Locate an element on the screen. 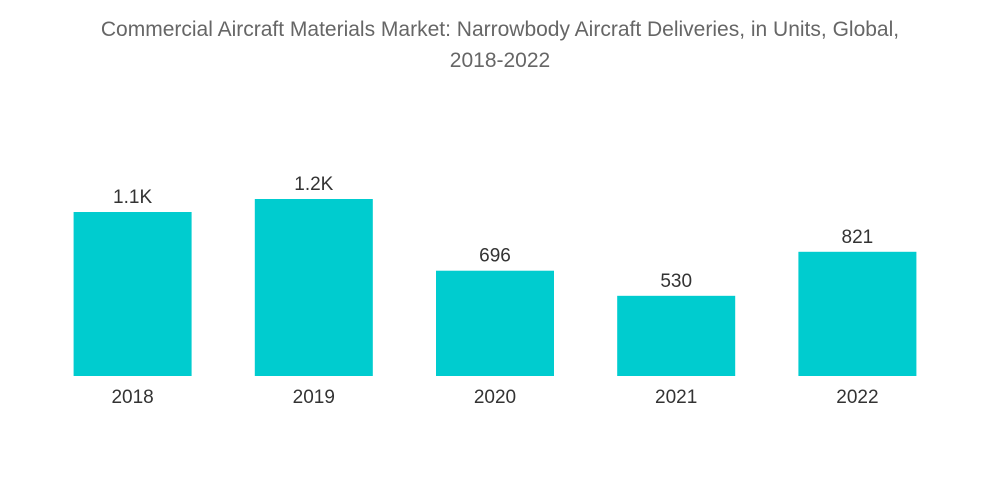  x-tick-label-2020: 2020 is located at coordinates (495, 397).